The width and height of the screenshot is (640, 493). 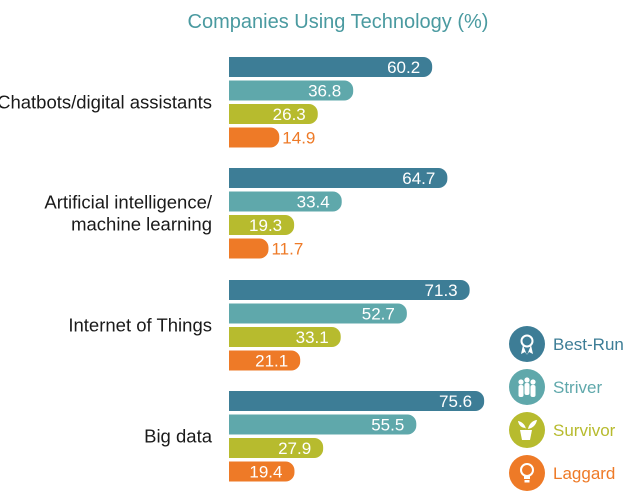 What do you see at coordinates (265, 225) in the screenshot?
I see `value-label: 19.3` at bounding box center [265, 225].